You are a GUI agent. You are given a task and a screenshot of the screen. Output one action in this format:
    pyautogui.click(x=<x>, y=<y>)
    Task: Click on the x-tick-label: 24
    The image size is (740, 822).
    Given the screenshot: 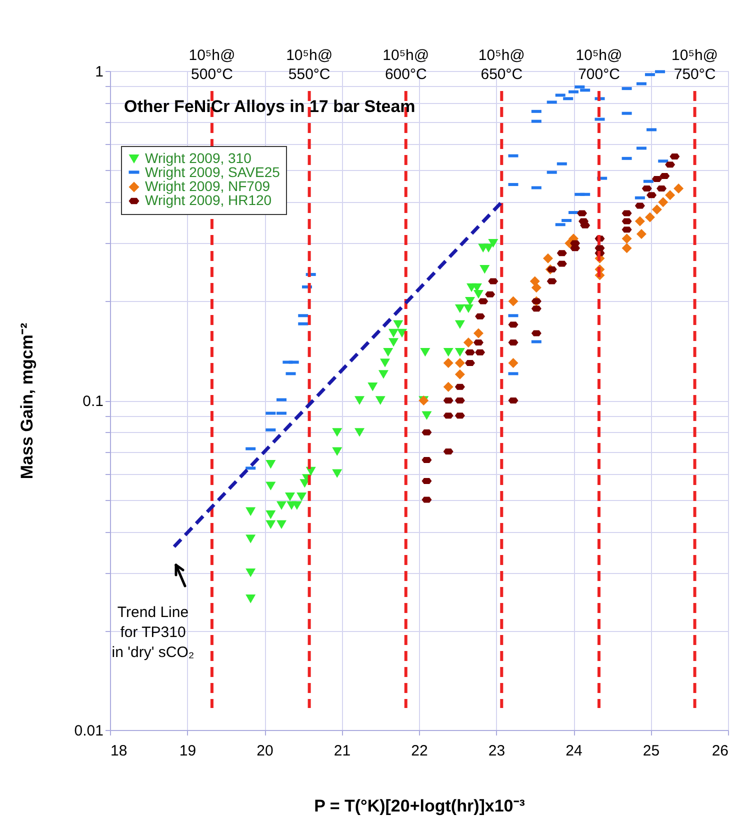 What is the action you would take?
    pyautogui.click(x=574, y=751)
    